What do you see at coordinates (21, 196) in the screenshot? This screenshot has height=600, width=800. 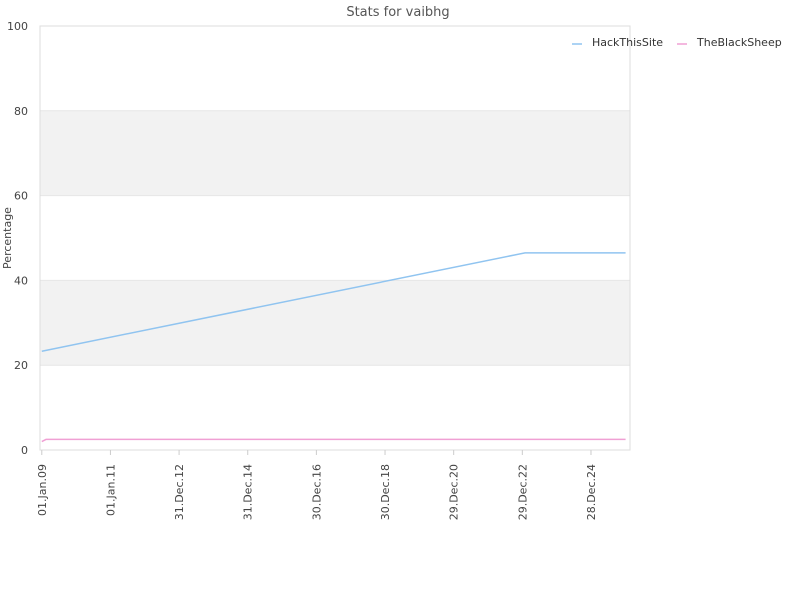 I see `y-tick-label: 60` at bounding box center [21, 196].